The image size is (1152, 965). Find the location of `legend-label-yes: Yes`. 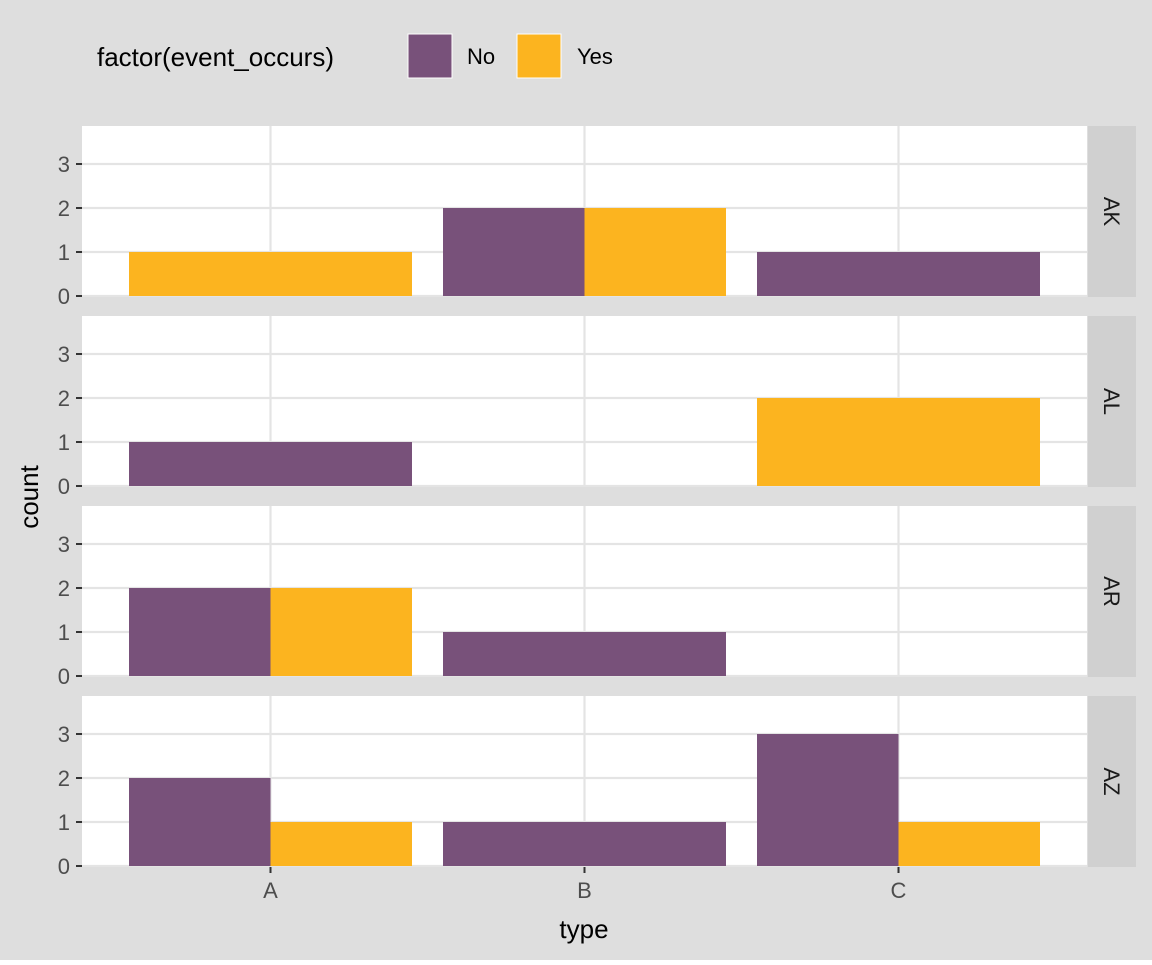

legend-label-yes: Yes is located at coordinates (595, 56).